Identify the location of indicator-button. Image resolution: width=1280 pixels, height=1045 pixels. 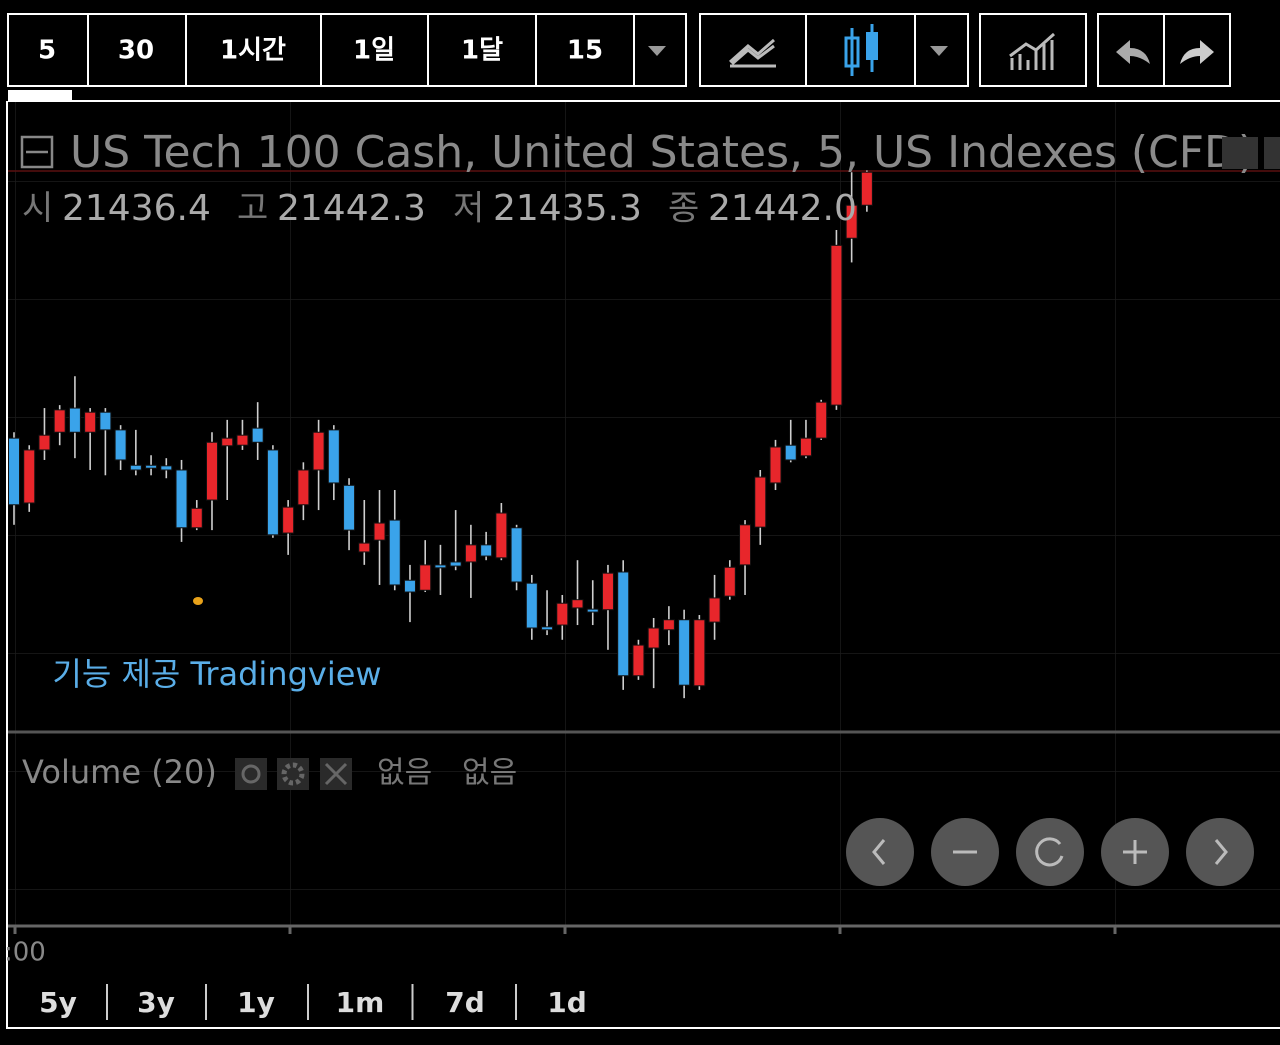
(1033, 50).